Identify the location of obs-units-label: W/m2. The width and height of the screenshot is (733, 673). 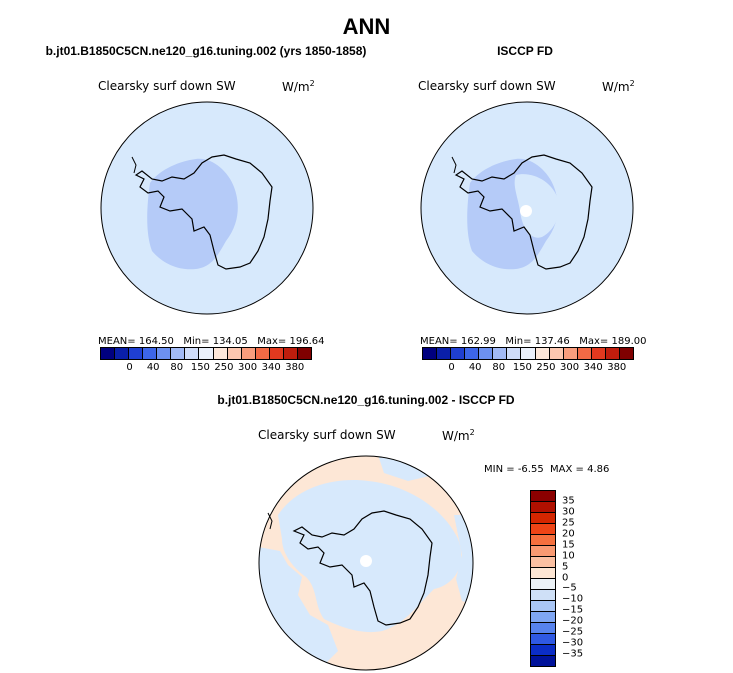
(618, 86).